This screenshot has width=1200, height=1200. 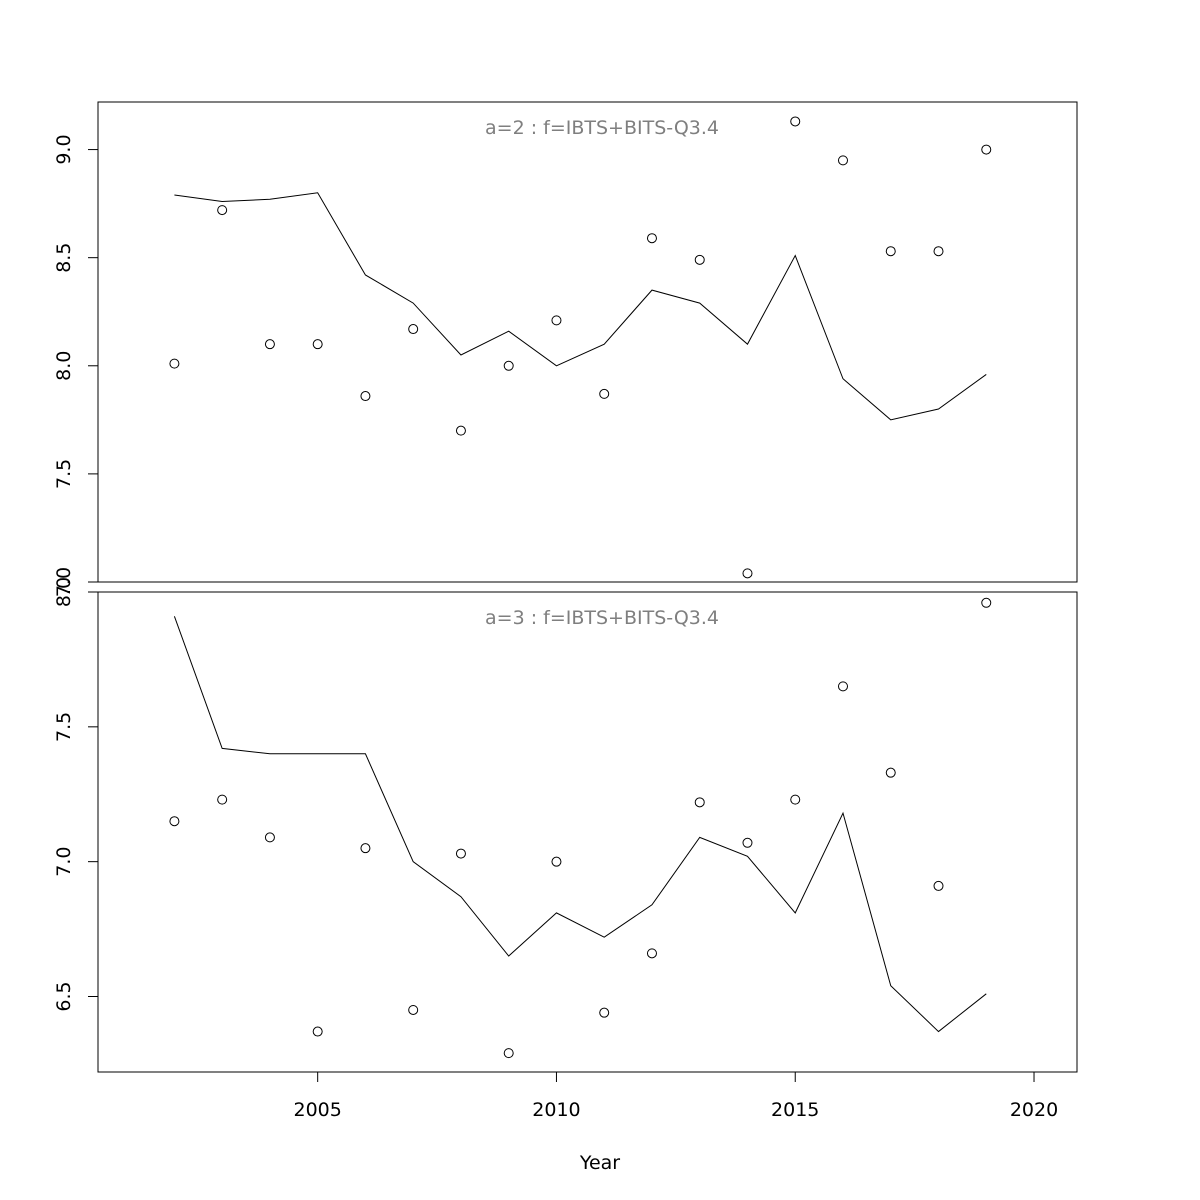 I want to click on x-tick-label: 2010, so click(x=556, y=1110).